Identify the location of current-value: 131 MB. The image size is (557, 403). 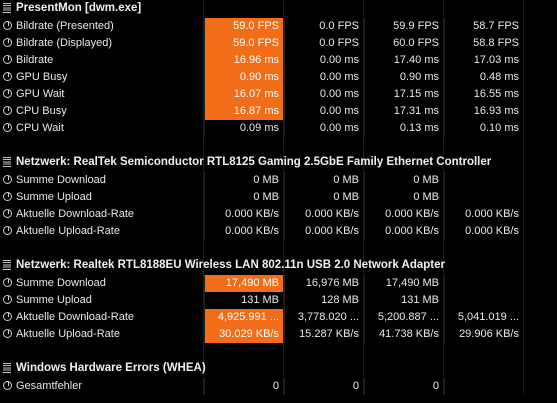
(243, 300).